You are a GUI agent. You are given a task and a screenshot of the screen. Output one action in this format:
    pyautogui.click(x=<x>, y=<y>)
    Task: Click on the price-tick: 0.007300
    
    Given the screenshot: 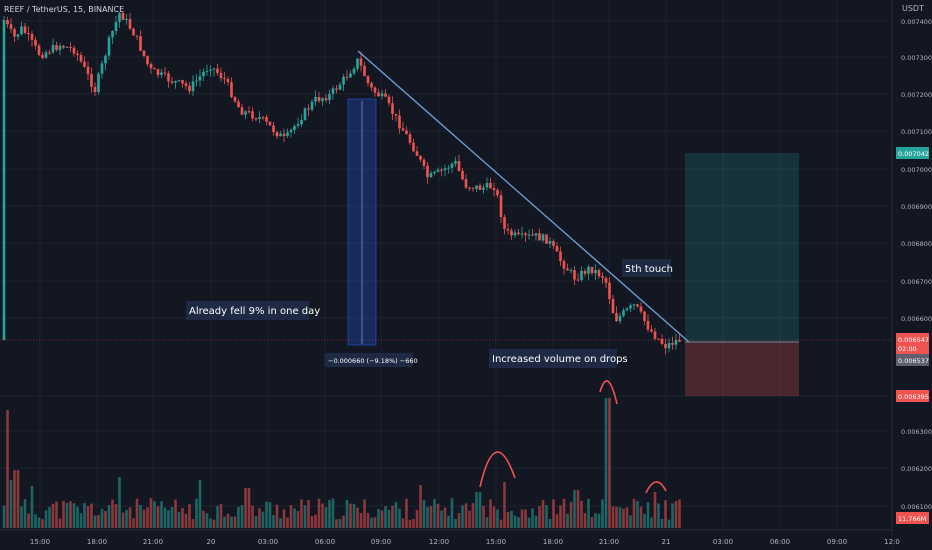 What is the action you would take?
    pyautogui.click(x=916, y=58)
    